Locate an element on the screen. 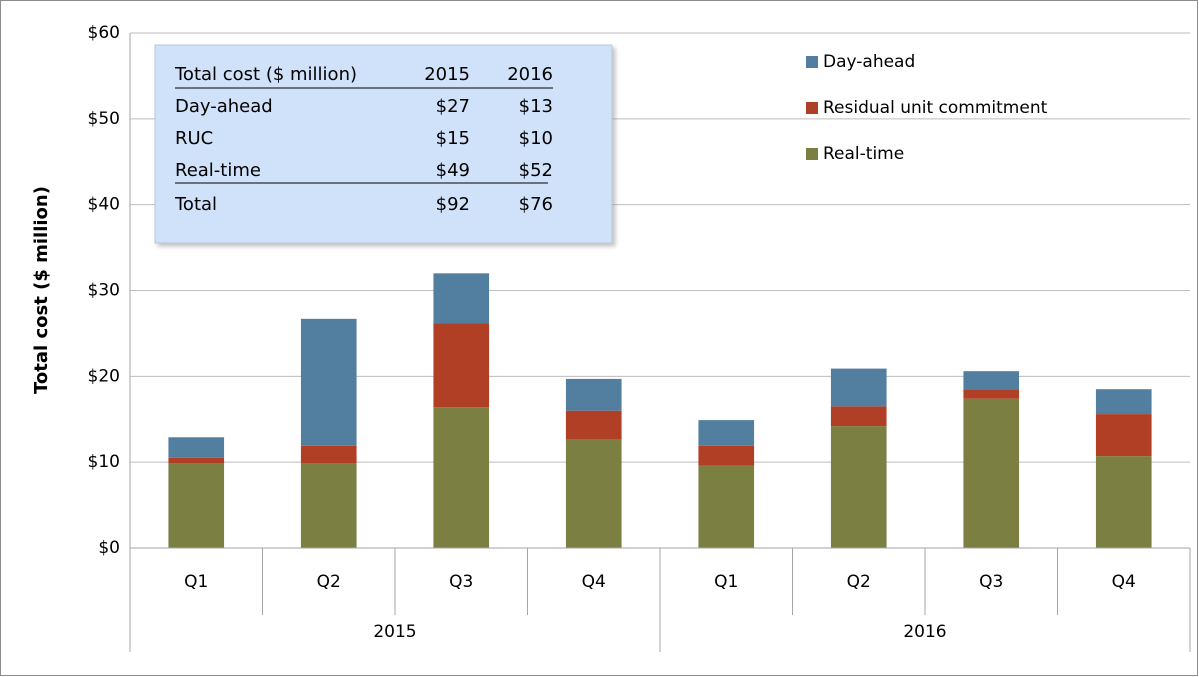  table-cell: $10 is located at coordinates (536, 138).